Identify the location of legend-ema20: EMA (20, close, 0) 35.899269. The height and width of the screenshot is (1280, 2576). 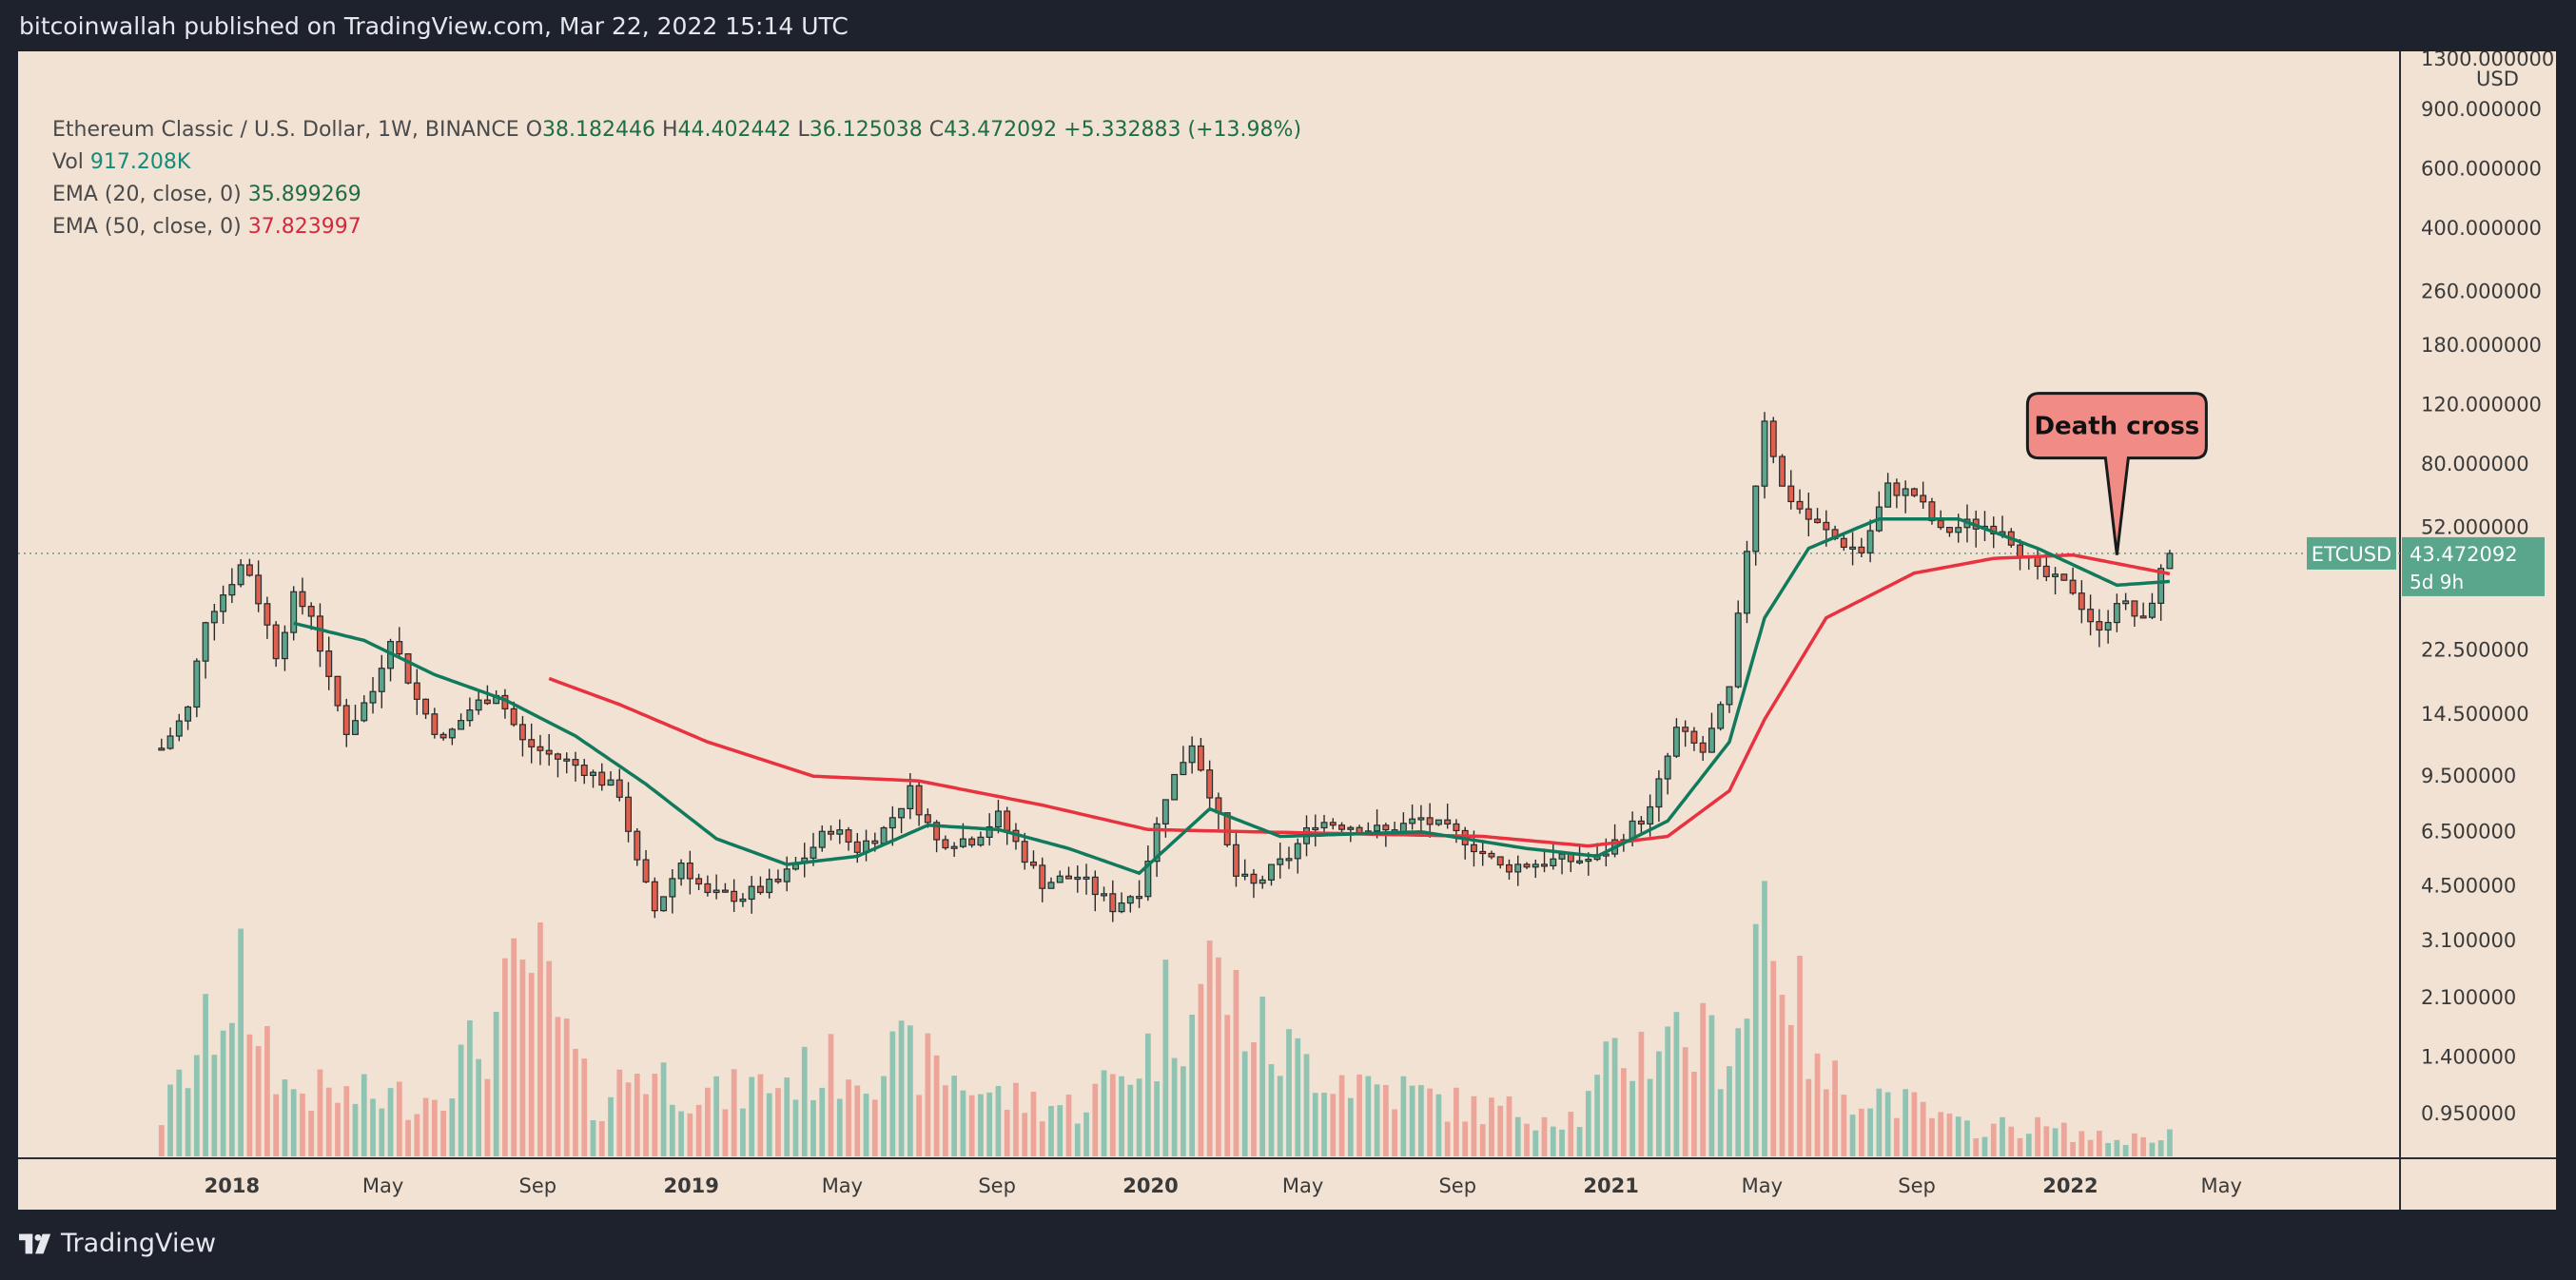
(677, 195).